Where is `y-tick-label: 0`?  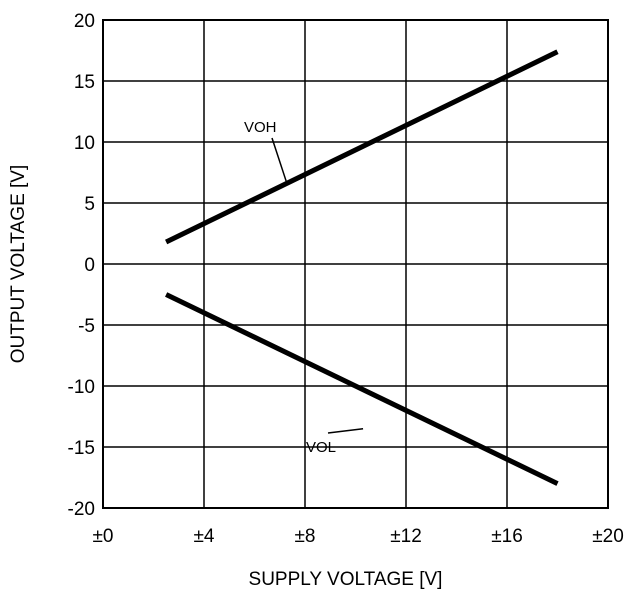
y-tick-label: 0 is located at coordinates (89, 265).